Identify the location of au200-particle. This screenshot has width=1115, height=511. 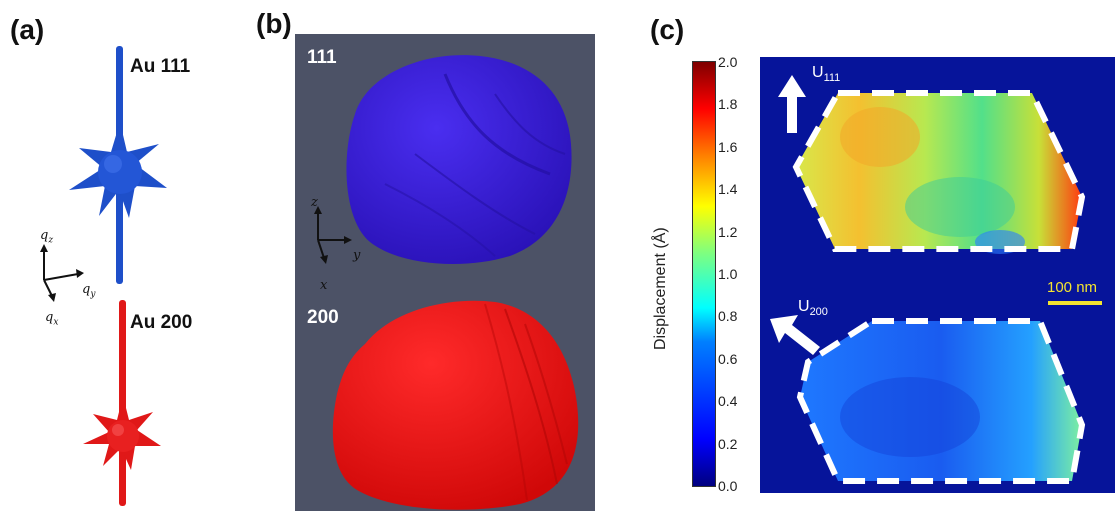
(455, 405).